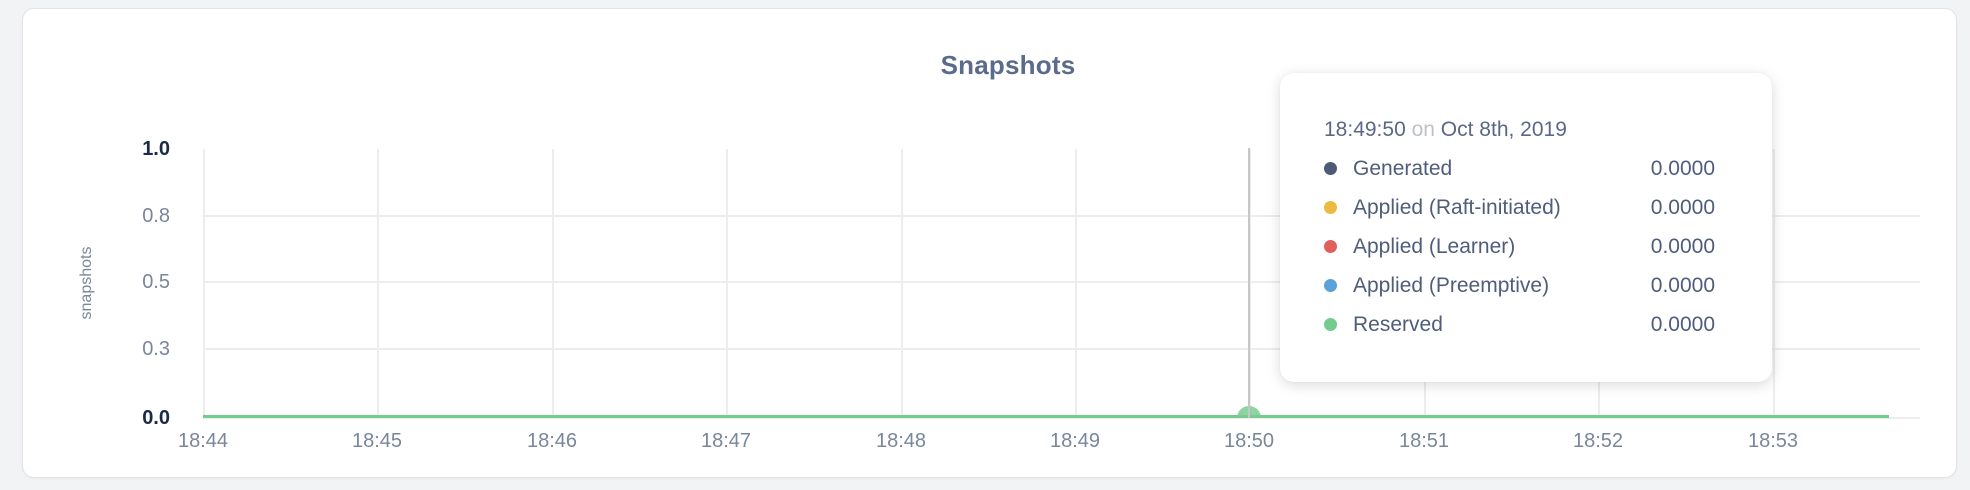 Image resolution: width=1970 pixels, height=490 pixels. What do you see at coordinates (156, 418) in the screenshot?
I see `y-tick-0.0: 0.0` at bounding box center [156, 418].